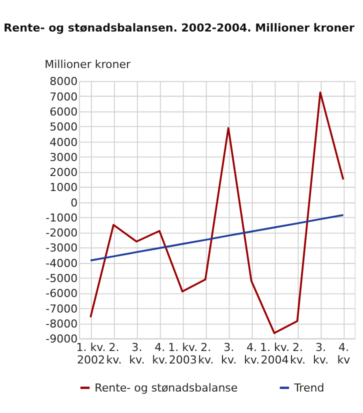  Describe the element at coordinates (344, 353) in the screenshot. I see `x-tick-label: 4. kv` at that location.